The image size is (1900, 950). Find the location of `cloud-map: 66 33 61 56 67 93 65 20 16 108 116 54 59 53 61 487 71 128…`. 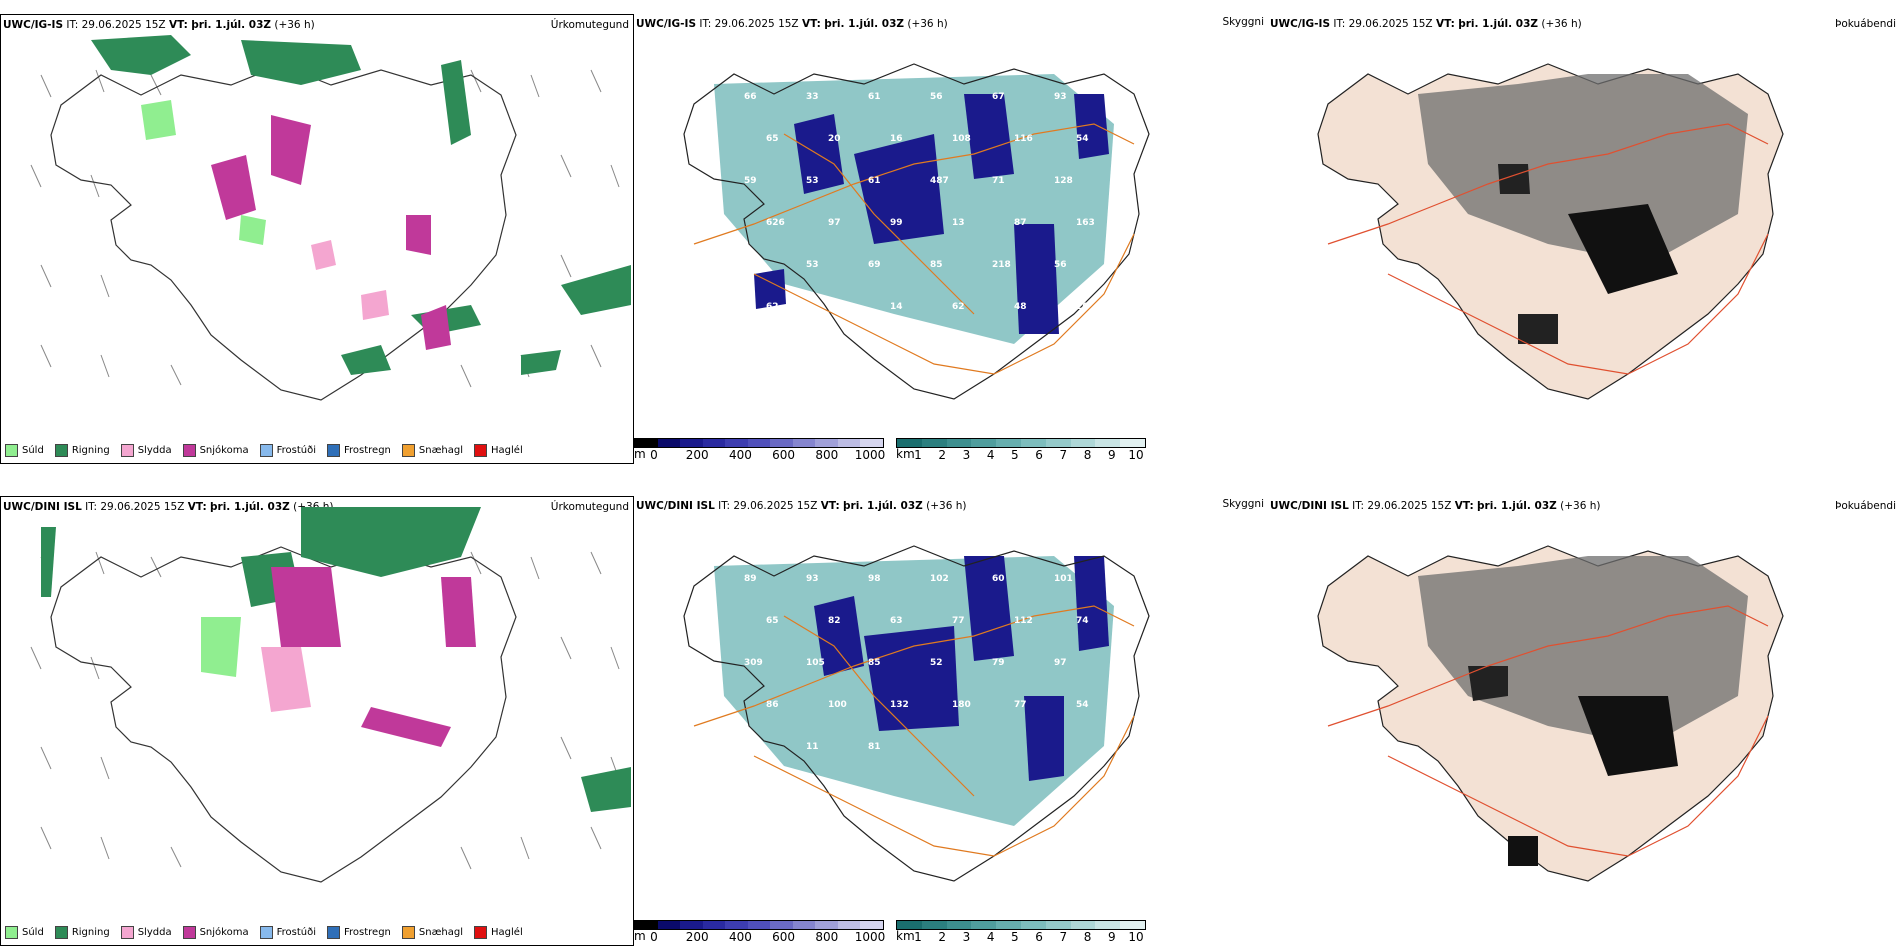

cloud-map: 66 33 61 56 67 93 65 20 16 108 116 54 59 53 61 487 71 128… is located at coordinates (916, 231).